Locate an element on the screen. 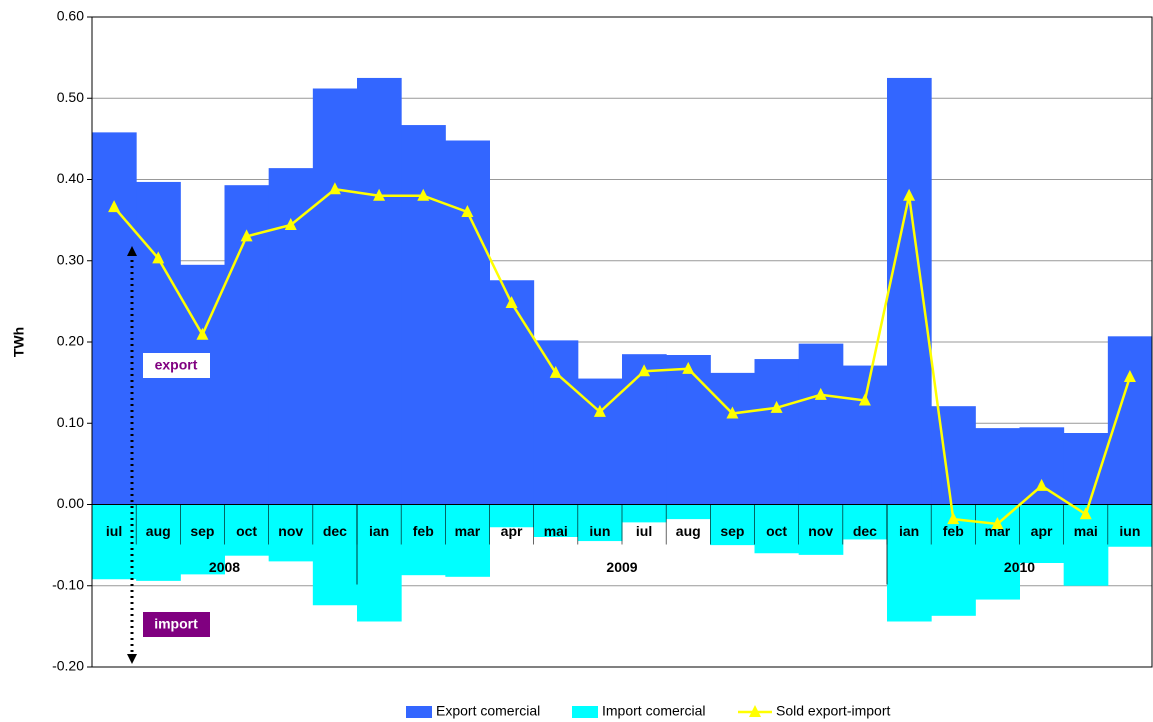 This screenshot has height=722, width=1153. y-tick-label: 0.30 is located at coordinates (70, 259).